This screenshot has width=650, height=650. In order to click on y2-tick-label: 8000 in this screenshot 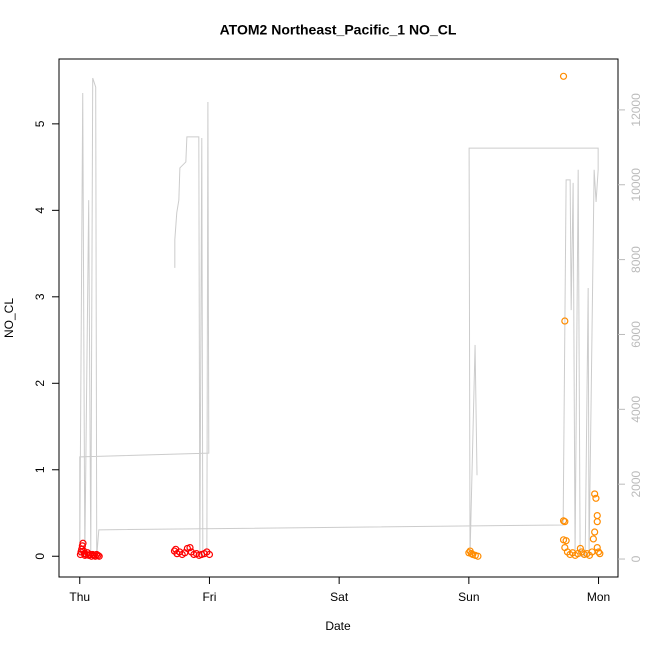, I will do `click(636, 259)`.